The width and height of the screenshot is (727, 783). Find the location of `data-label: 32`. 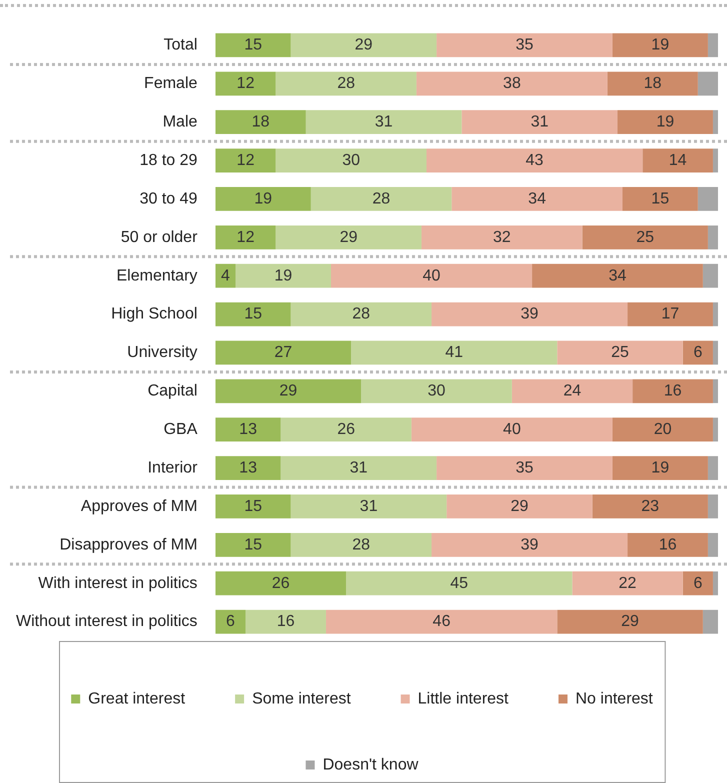

data-label: 32 is located at coordinates (501, 237).